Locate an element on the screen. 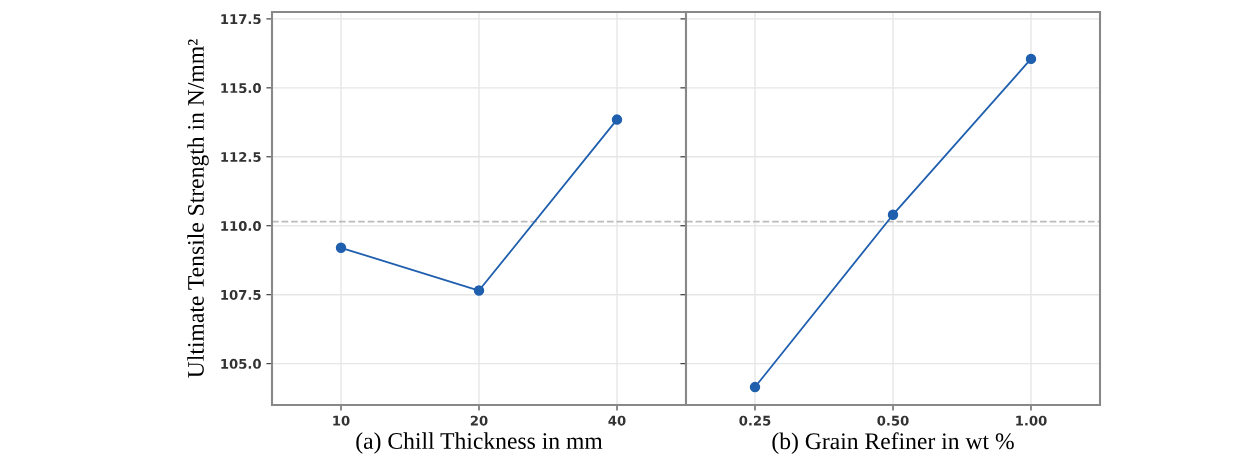  x-tick-label: 0.50 is located at coordinates (893, 420).